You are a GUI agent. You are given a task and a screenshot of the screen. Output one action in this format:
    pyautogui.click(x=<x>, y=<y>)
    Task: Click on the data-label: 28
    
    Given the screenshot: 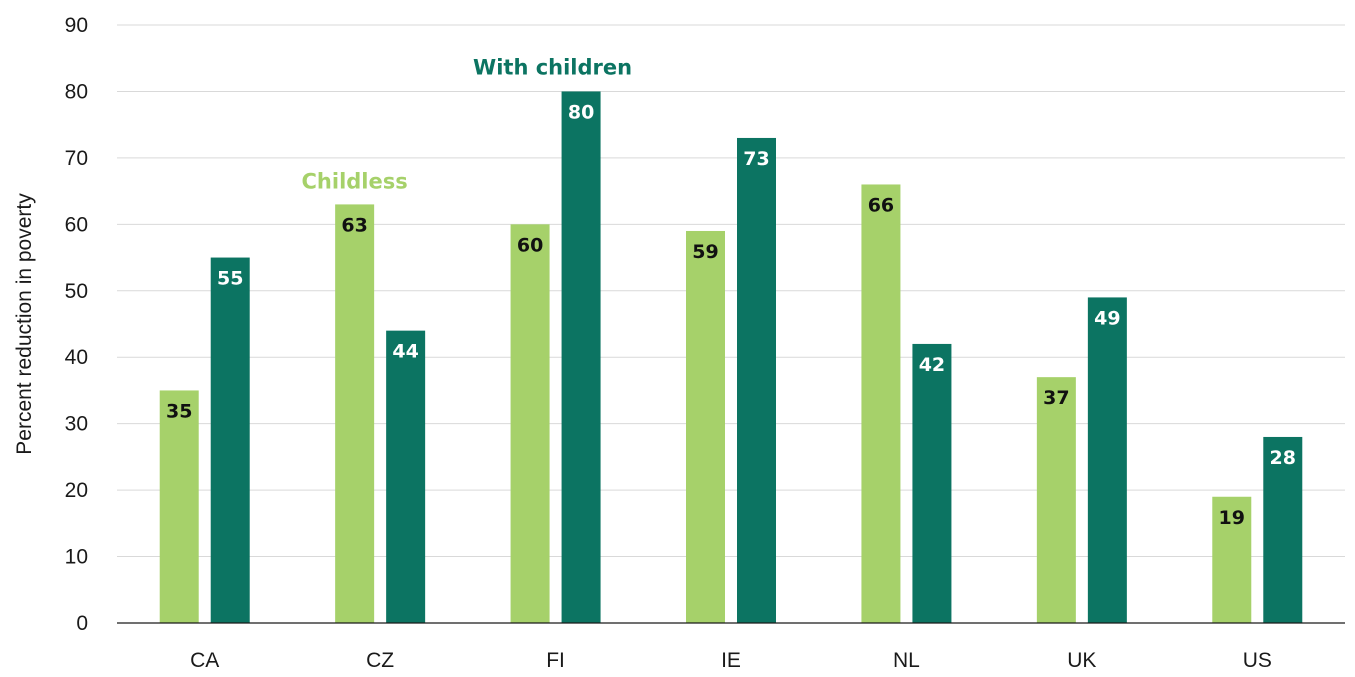 What is the action you would take?
    pyautogui.click(x=1283, y=458)
    